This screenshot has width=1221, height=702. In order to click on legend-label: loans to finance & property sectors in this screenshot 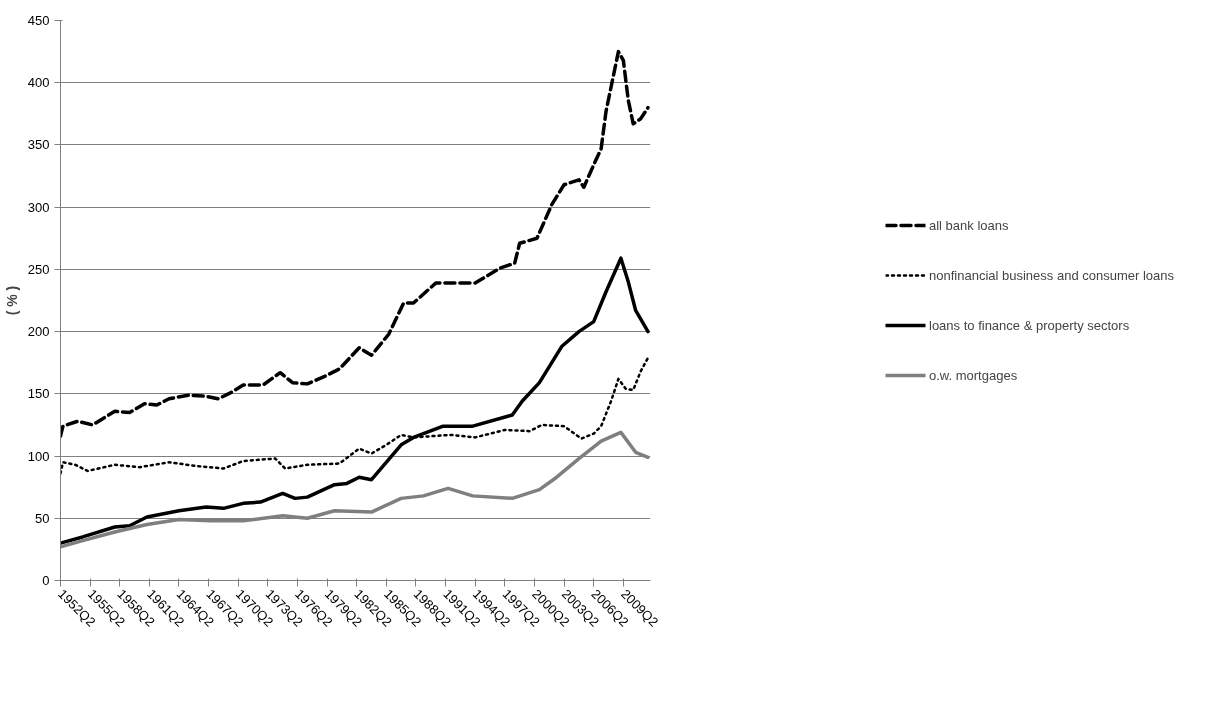, I will do `click(1029, 325)`.